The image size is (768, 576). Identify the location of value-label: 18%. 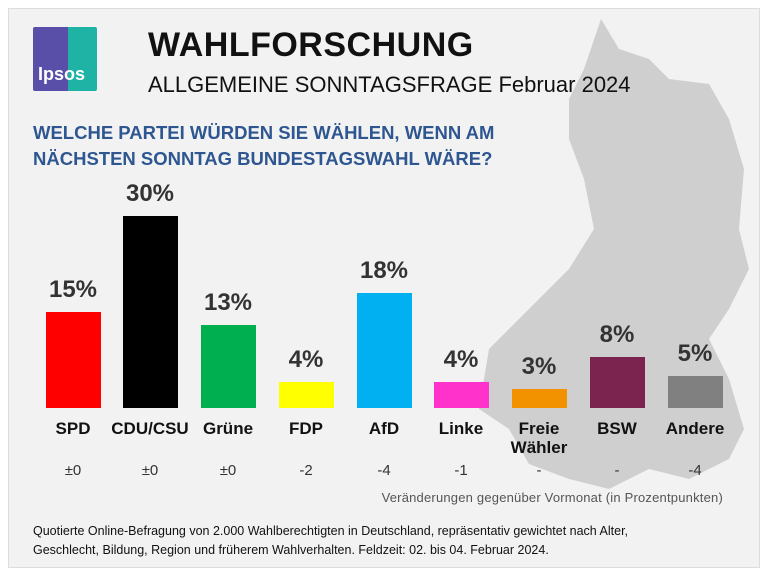
(384, 270).